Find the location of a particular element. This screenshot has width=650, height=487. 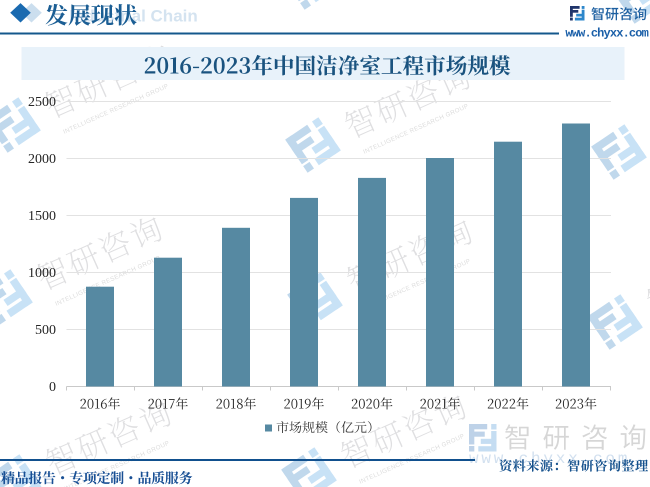

svg-text: 1000 is located at coordinates (42, 273).